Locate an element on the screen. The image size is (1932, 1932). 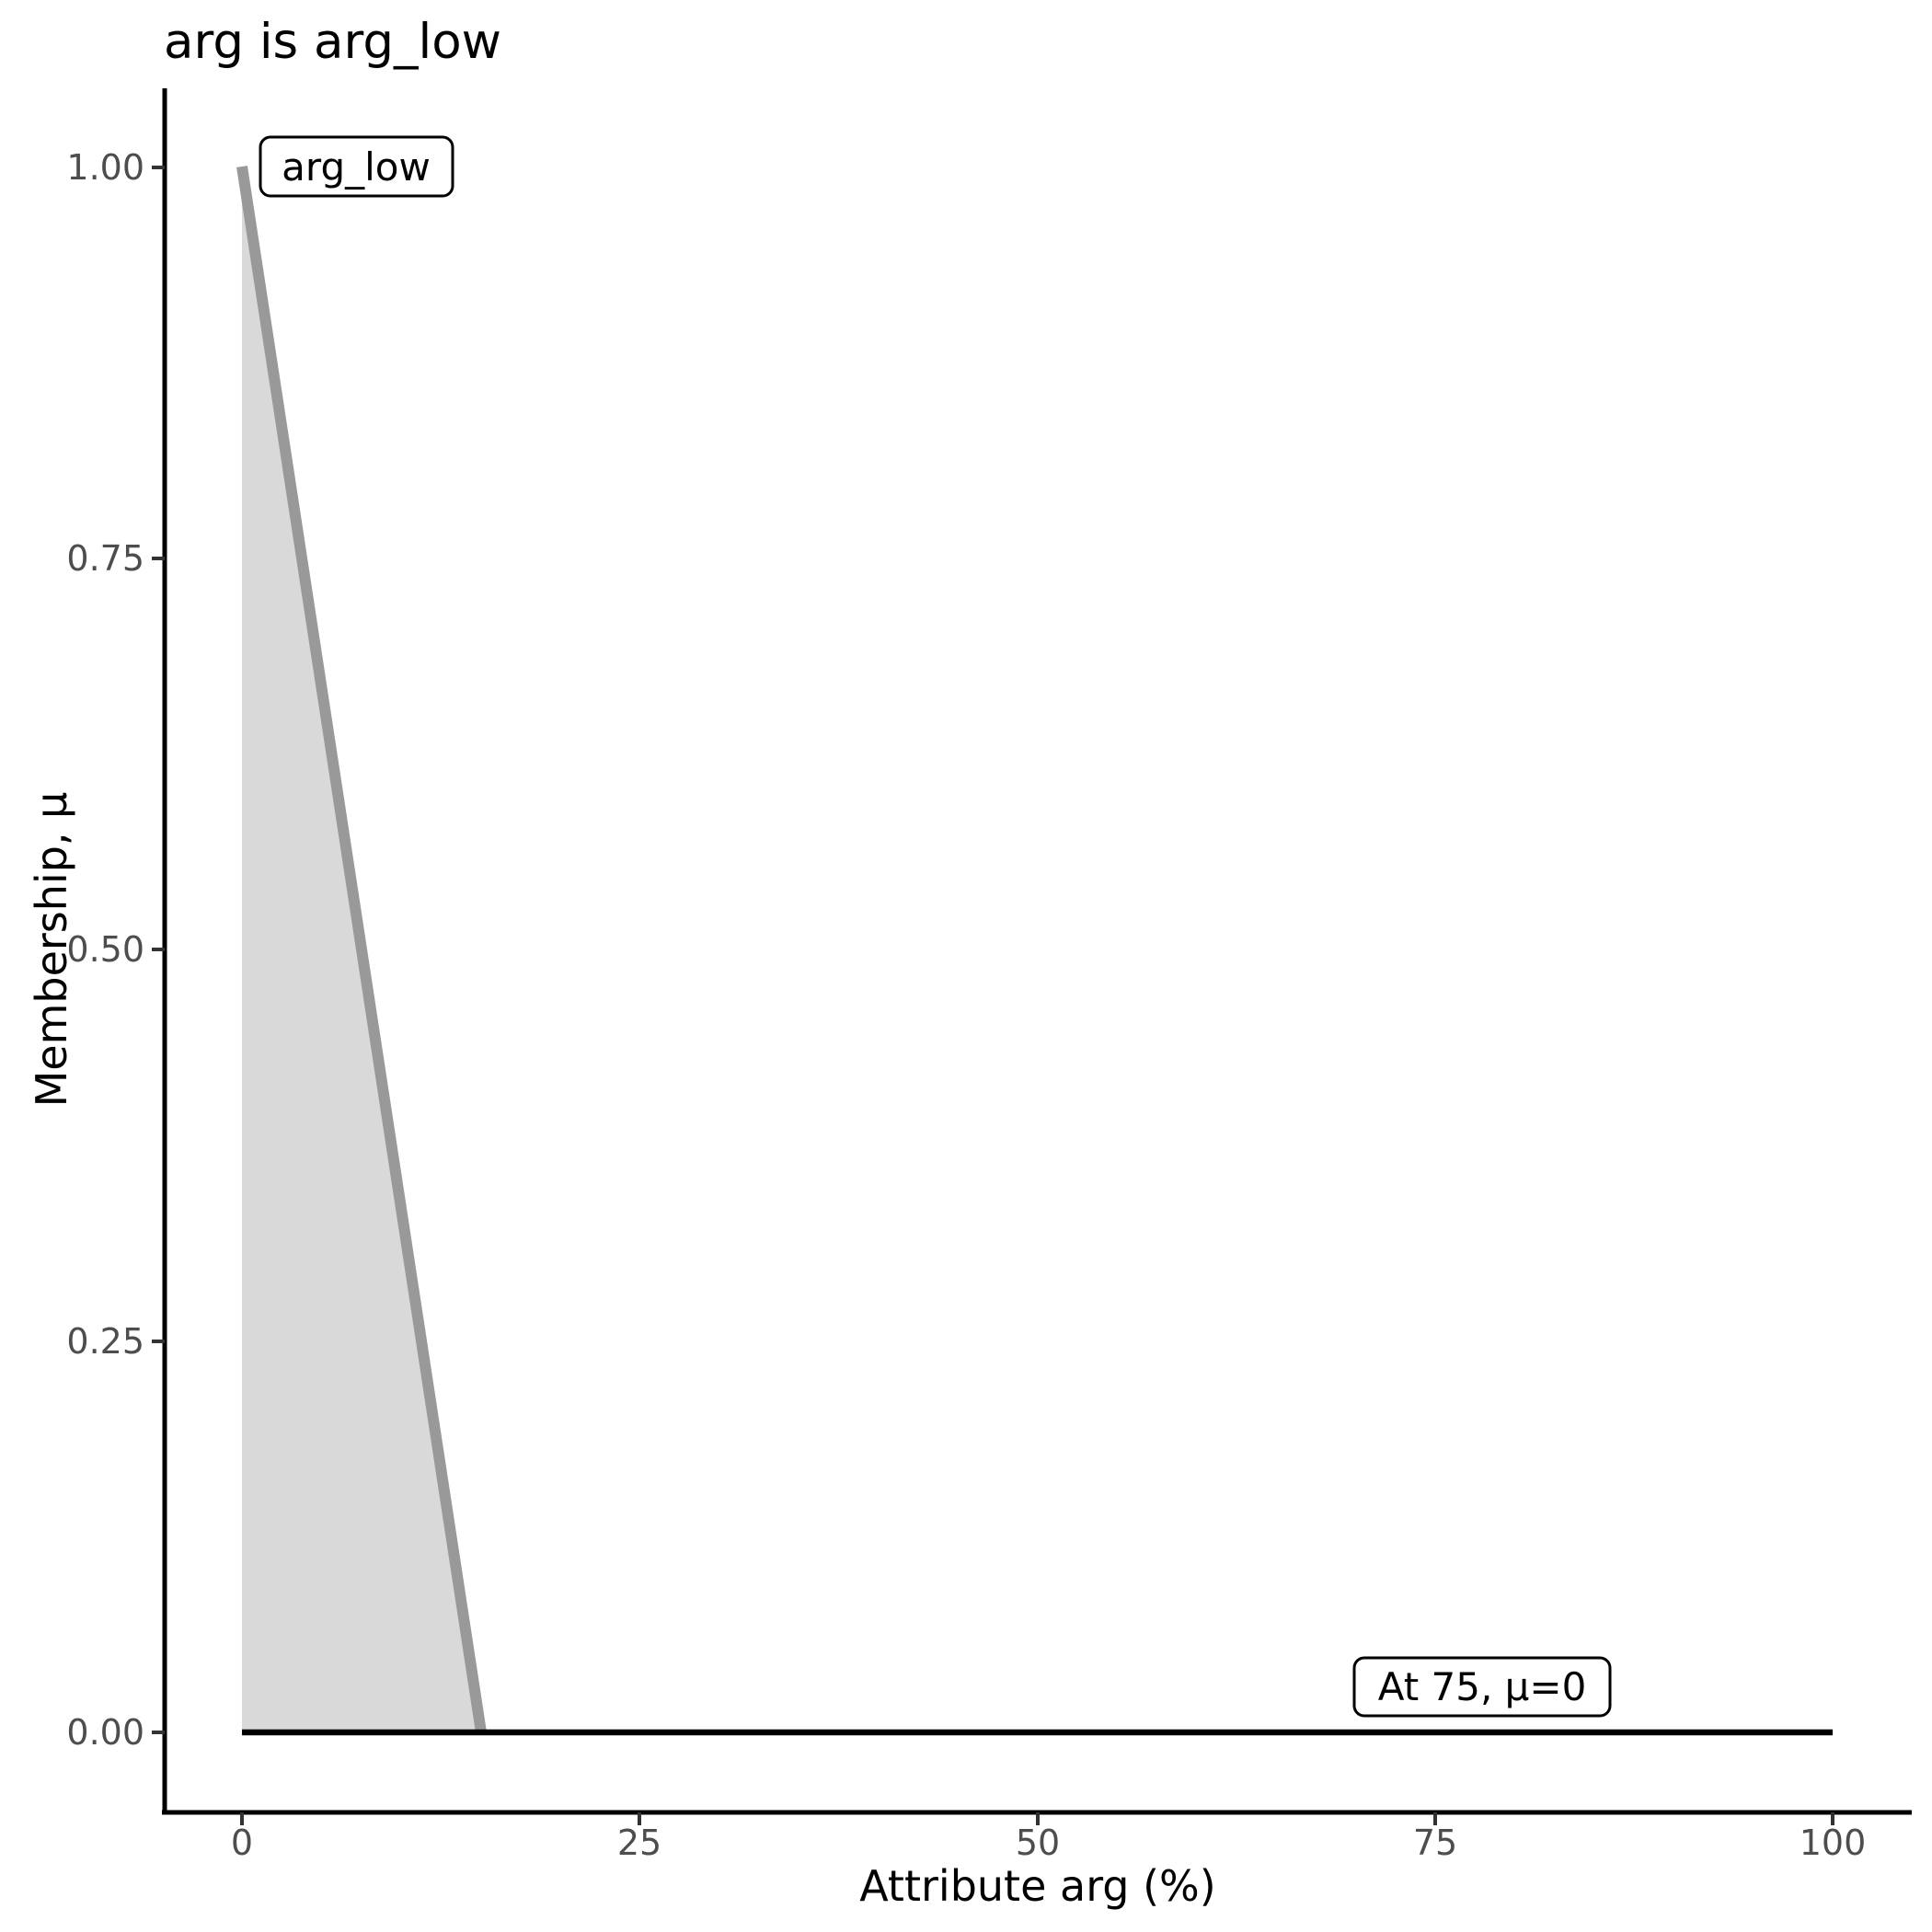
x-tick-label: 0 is located at coordinates (242, 1843).